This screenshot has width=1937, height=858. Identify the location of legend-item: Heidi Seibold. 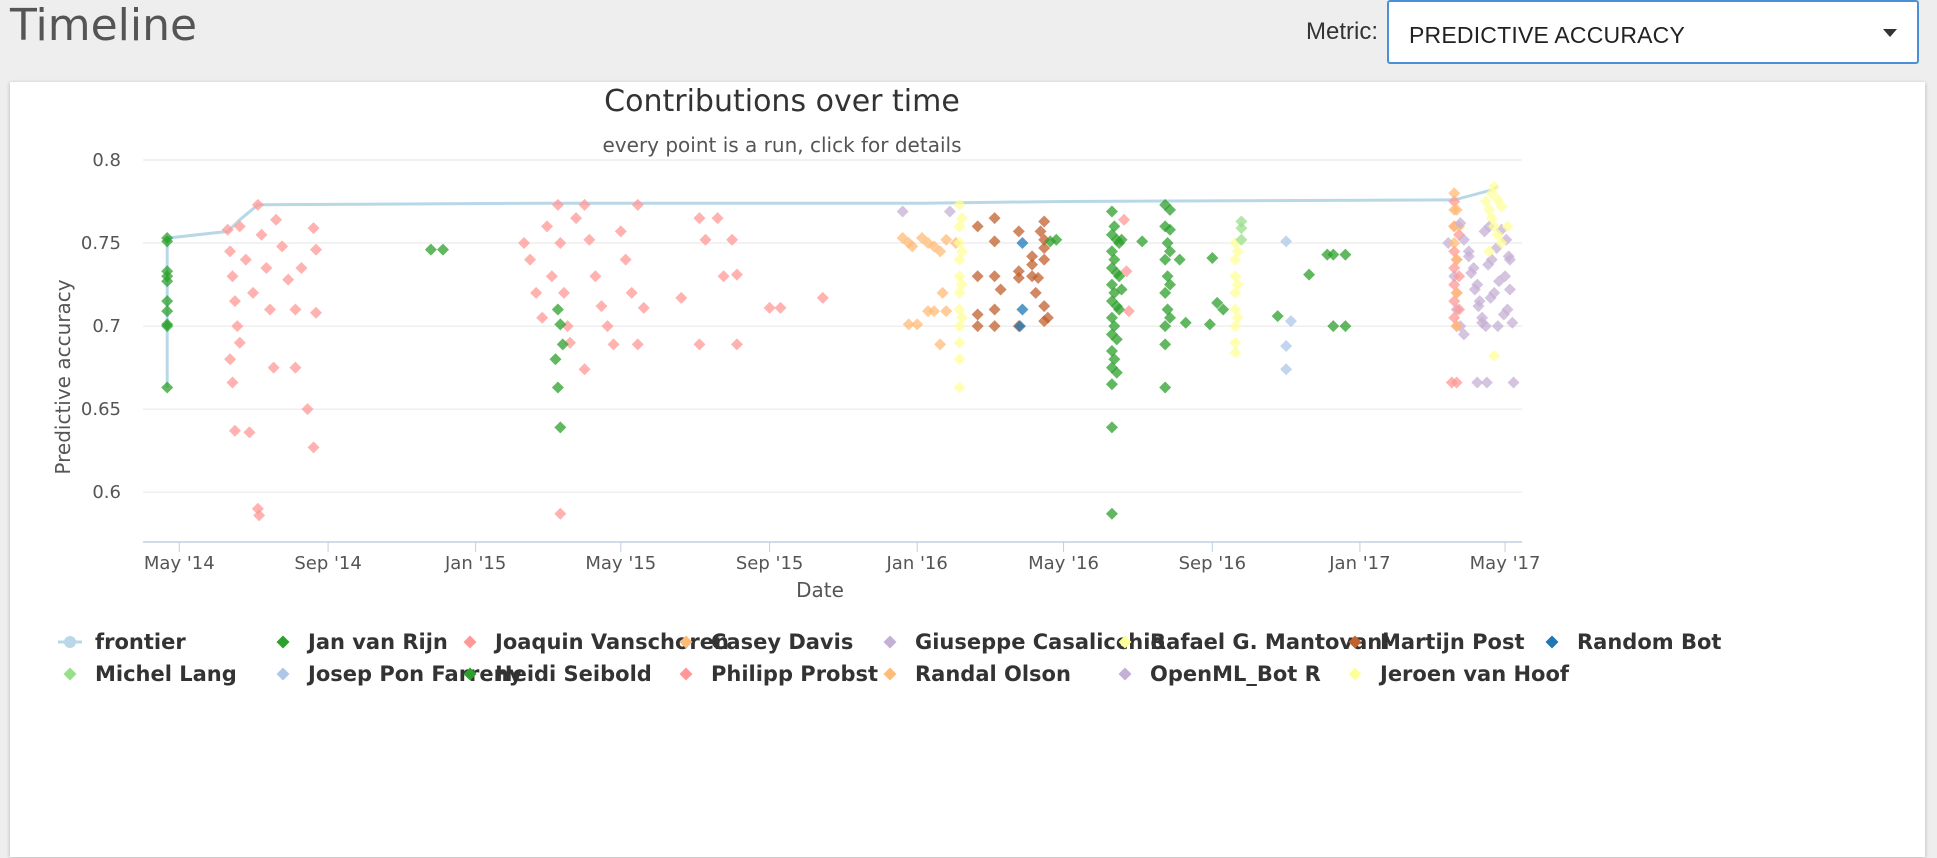
(557, 674).